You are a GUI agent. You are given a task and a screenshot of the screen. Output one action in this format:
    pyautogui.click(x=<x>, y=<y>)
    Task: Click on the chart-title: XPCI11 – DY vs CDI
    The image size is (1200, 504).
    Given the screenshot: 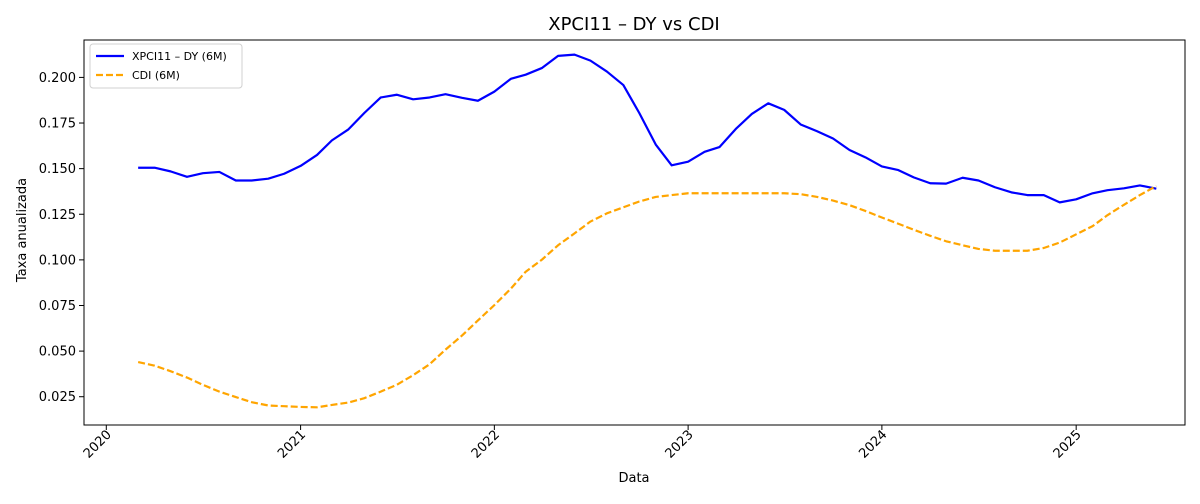 What is the action you would take?
    pyautogui.click(x=634, y=24)
    